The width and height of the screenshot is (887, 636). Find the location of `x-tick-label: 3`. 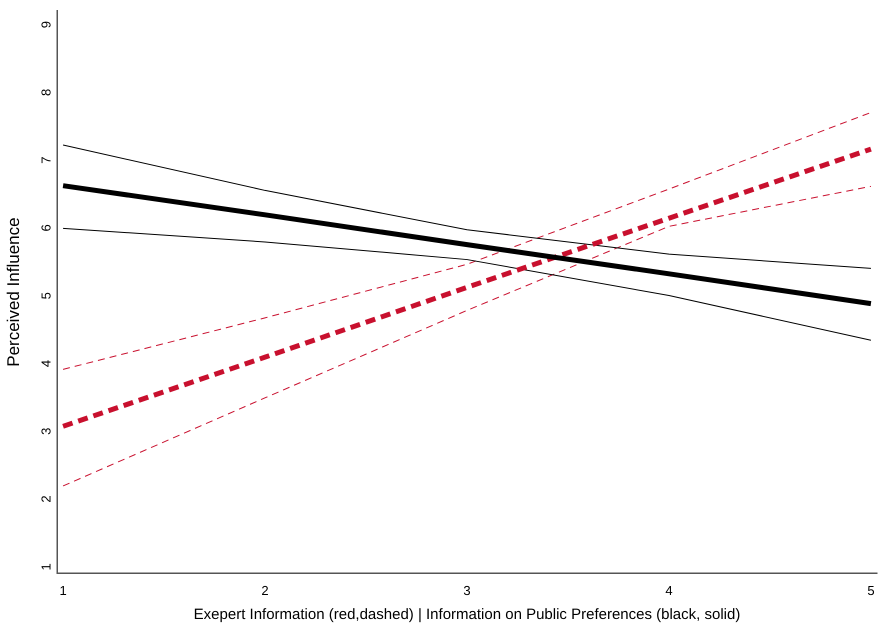

x-tick-label: 3 is located at coordinates (467, 590).